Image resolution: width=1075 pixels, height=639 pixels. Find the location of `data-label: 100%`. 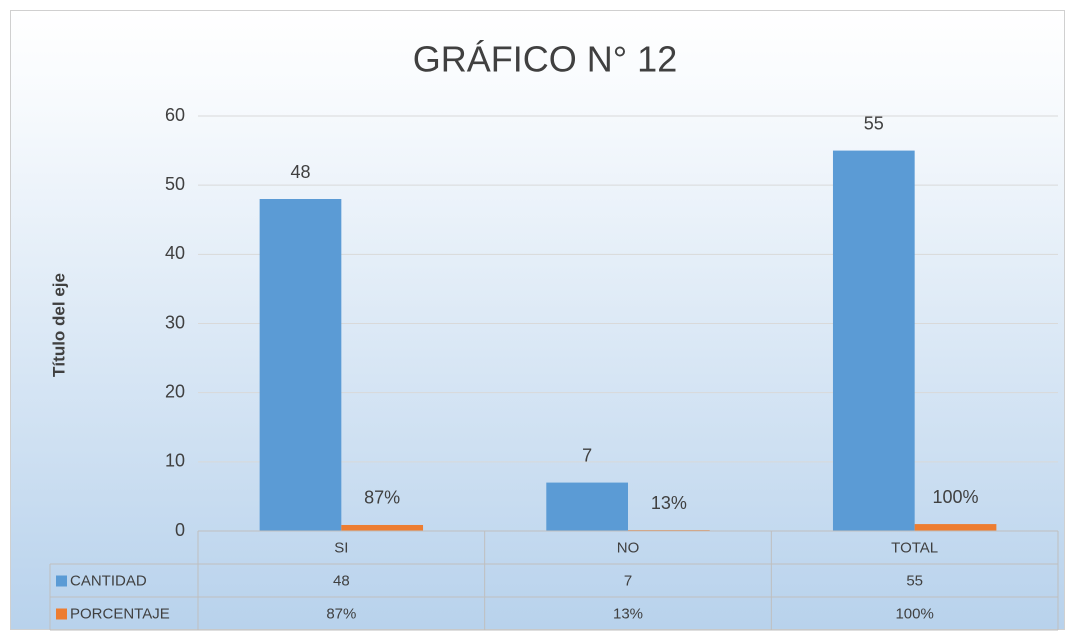

data-label: 100% is located at coordinates (955, 497).